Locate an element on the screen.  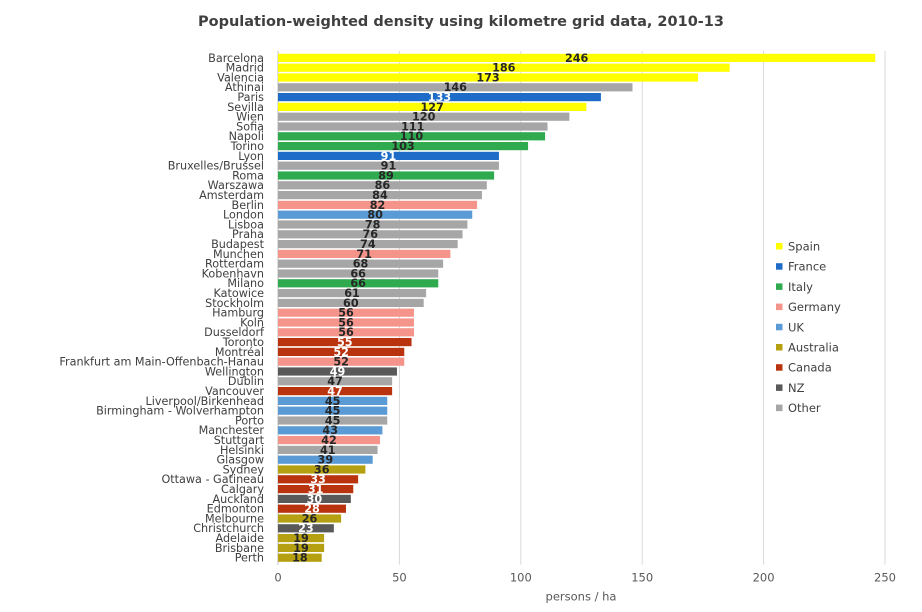
category-label: Manchester is located at coordinates (232, 430).